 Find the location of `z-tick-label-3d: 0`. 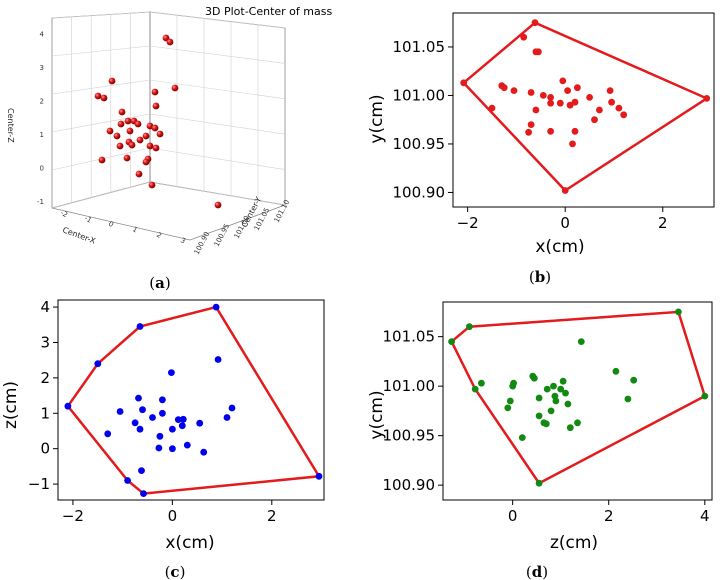

z-tick-label-3d: 0 is located at coordinates (42, 169).